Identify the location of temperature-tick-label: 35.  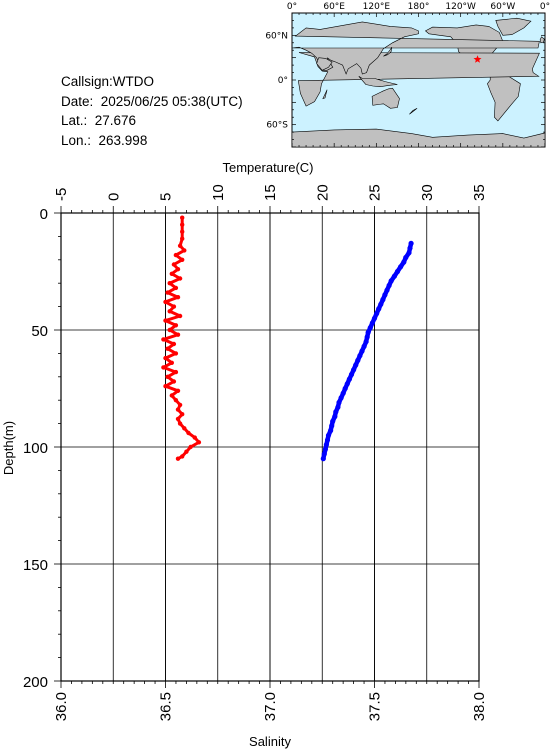
(479, 192).